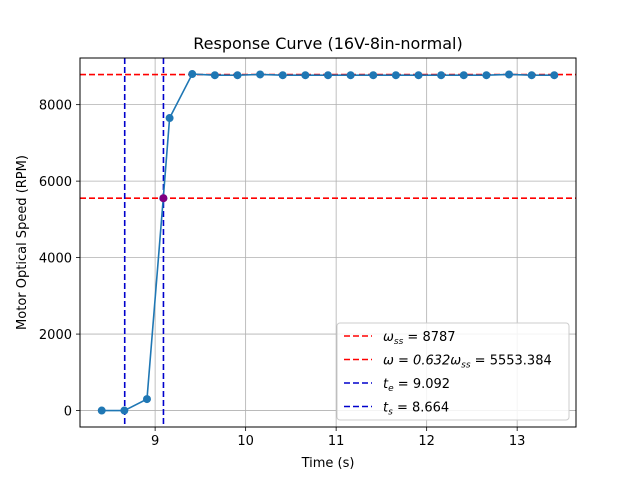 The height and width of the screenshot is (480, 640). What do you see at coordinates (163, 198) in the screenshot?
I see `highlight-point` at bounding box center [163, 198].